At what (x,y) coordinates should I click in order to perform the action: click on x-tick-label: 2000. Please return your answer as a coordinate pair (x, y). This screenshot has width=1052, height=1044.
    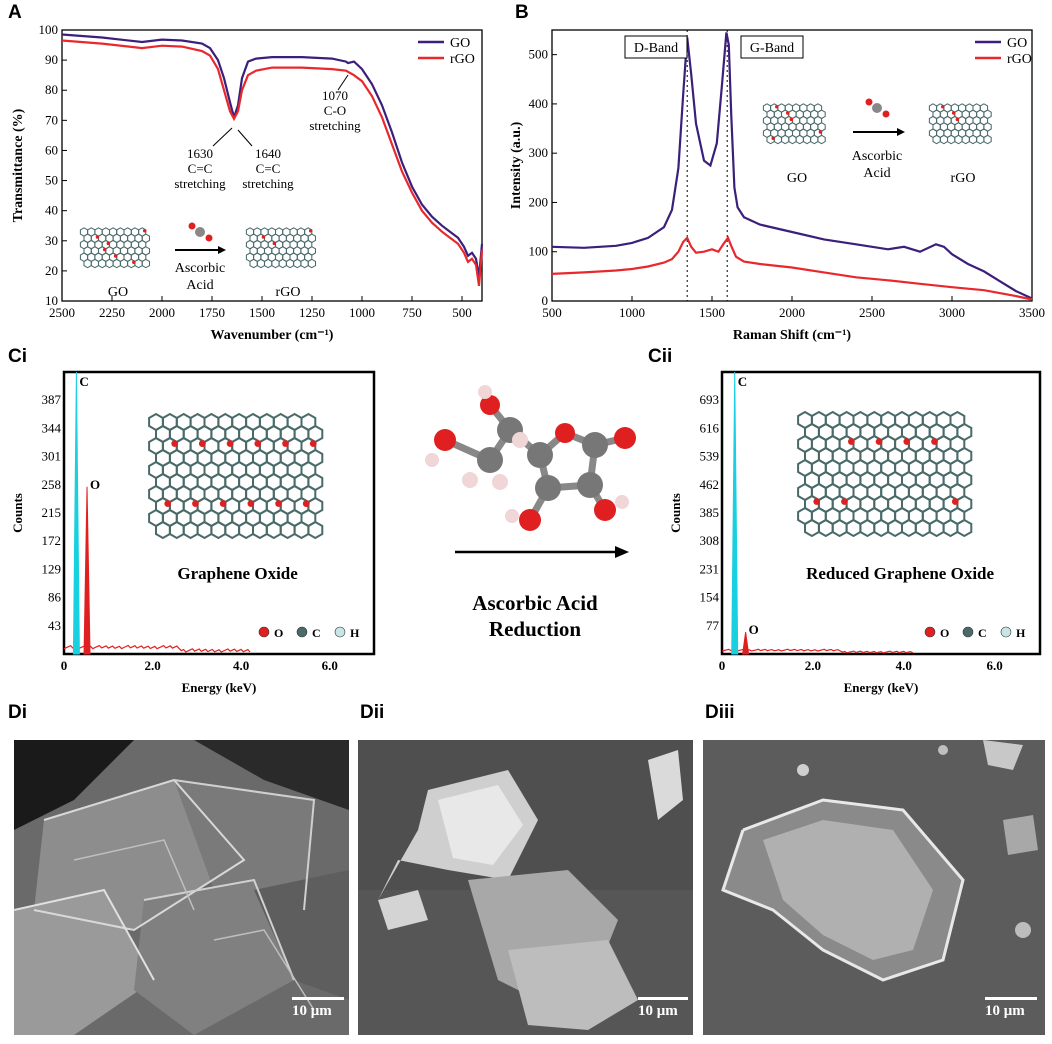
    Looking at the image, I should click on (792, 312).